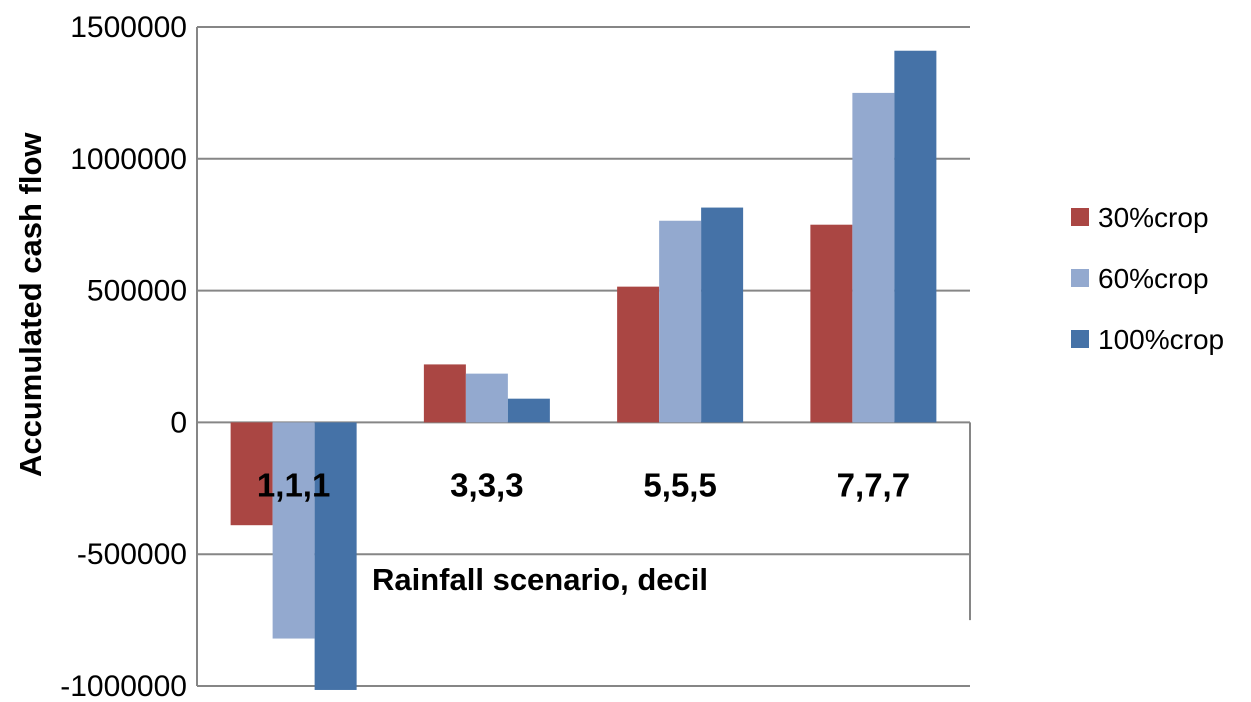 The image size is (1251, 702). What do you see at coordinates (123, 686) in the screenshot?
I see `y-tick-label: -1000000` at bounding box center [123, 686].